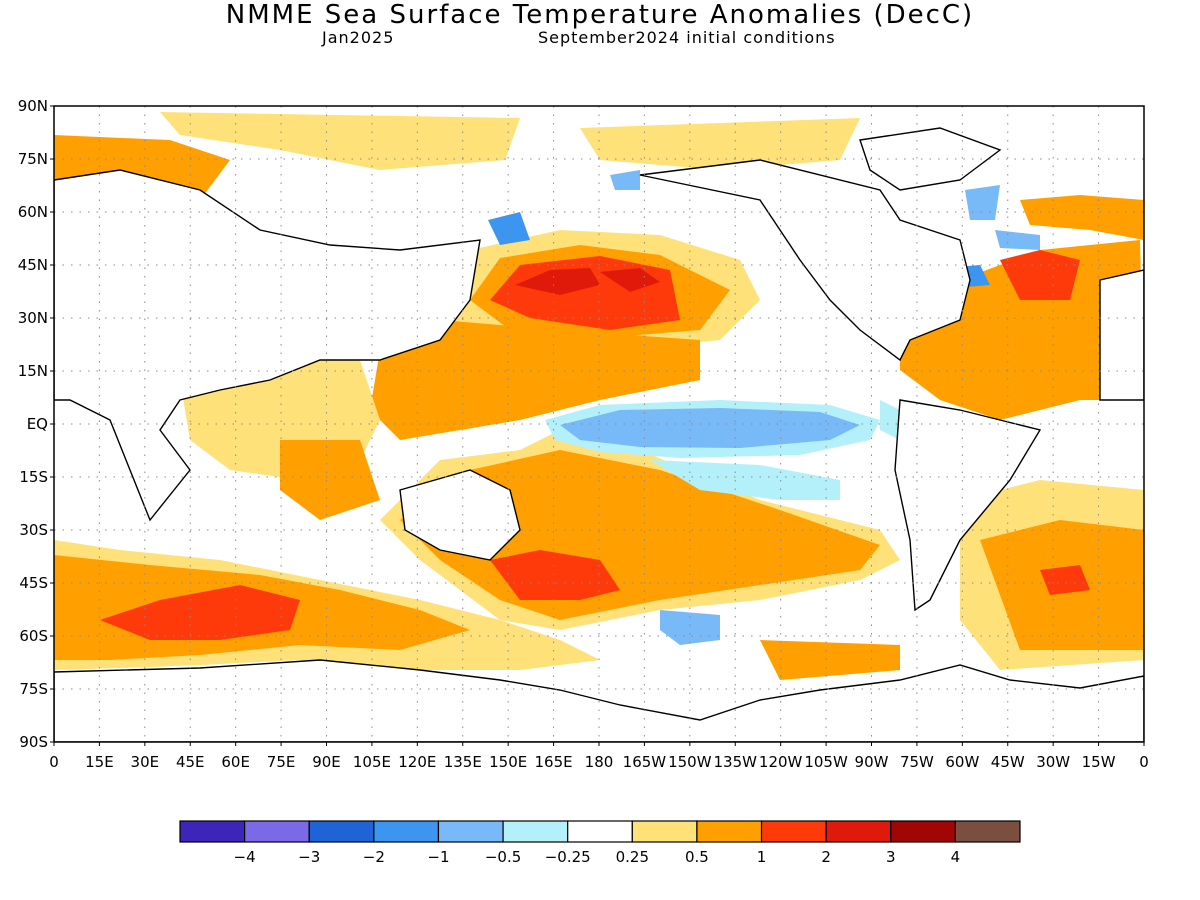 This screenshot has height=900, width=1200. I want to click on forecast-month: Jan2025, so click(358, 37).